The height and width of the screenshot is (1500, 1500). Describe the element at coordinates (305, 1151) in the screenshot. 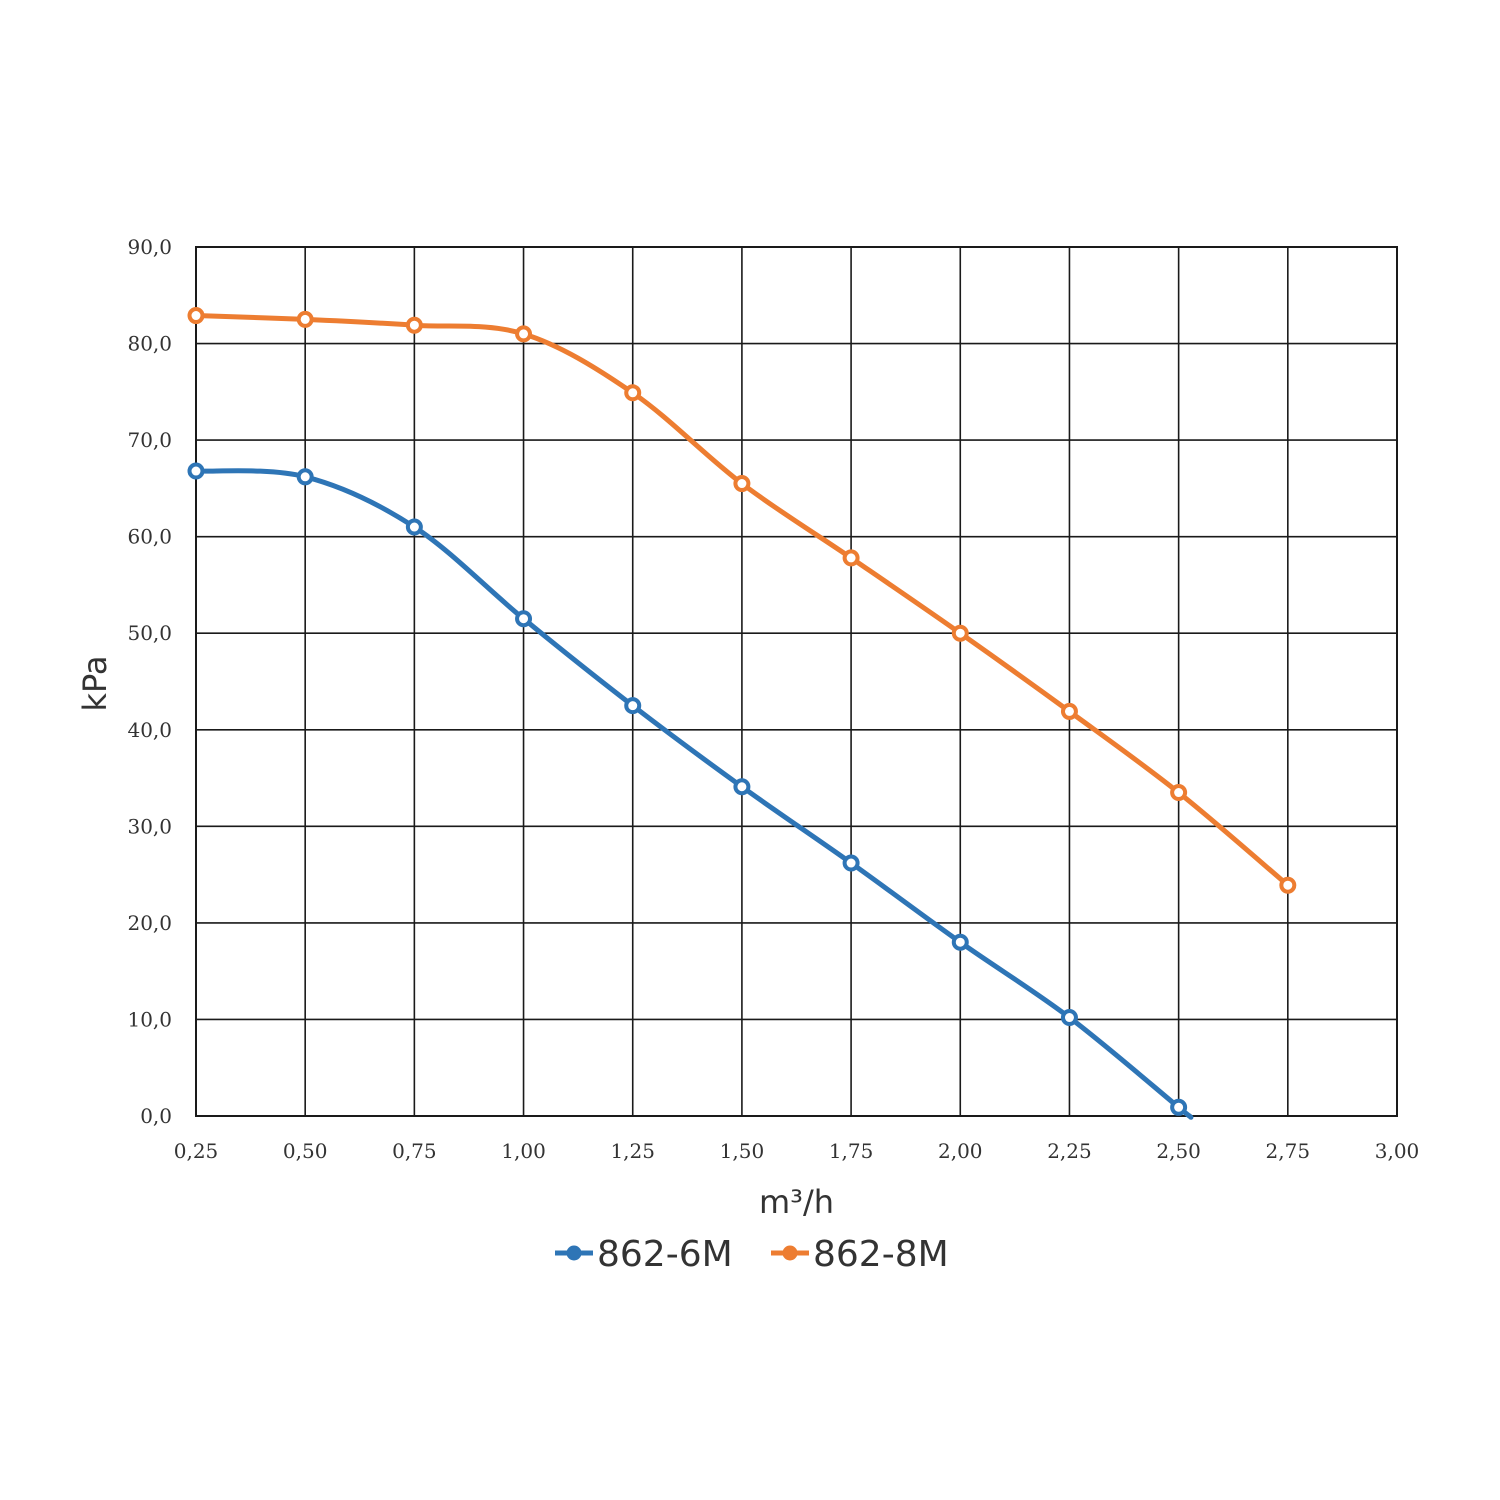

I see `x-tick-label: 0,50` at that location.